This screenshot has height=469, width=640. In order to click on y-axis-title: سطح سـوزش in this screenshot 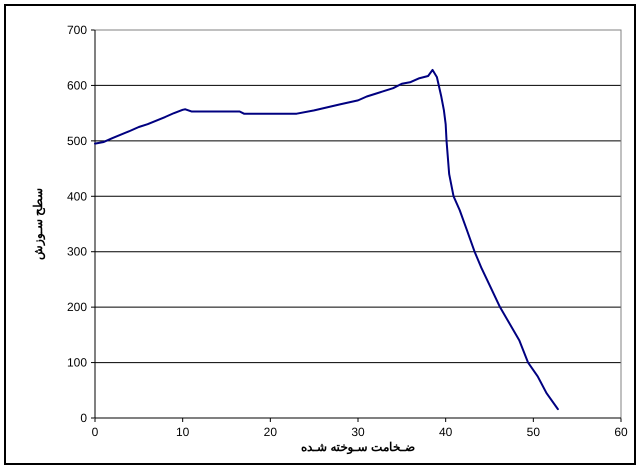, I will do `click(38, 224)`.